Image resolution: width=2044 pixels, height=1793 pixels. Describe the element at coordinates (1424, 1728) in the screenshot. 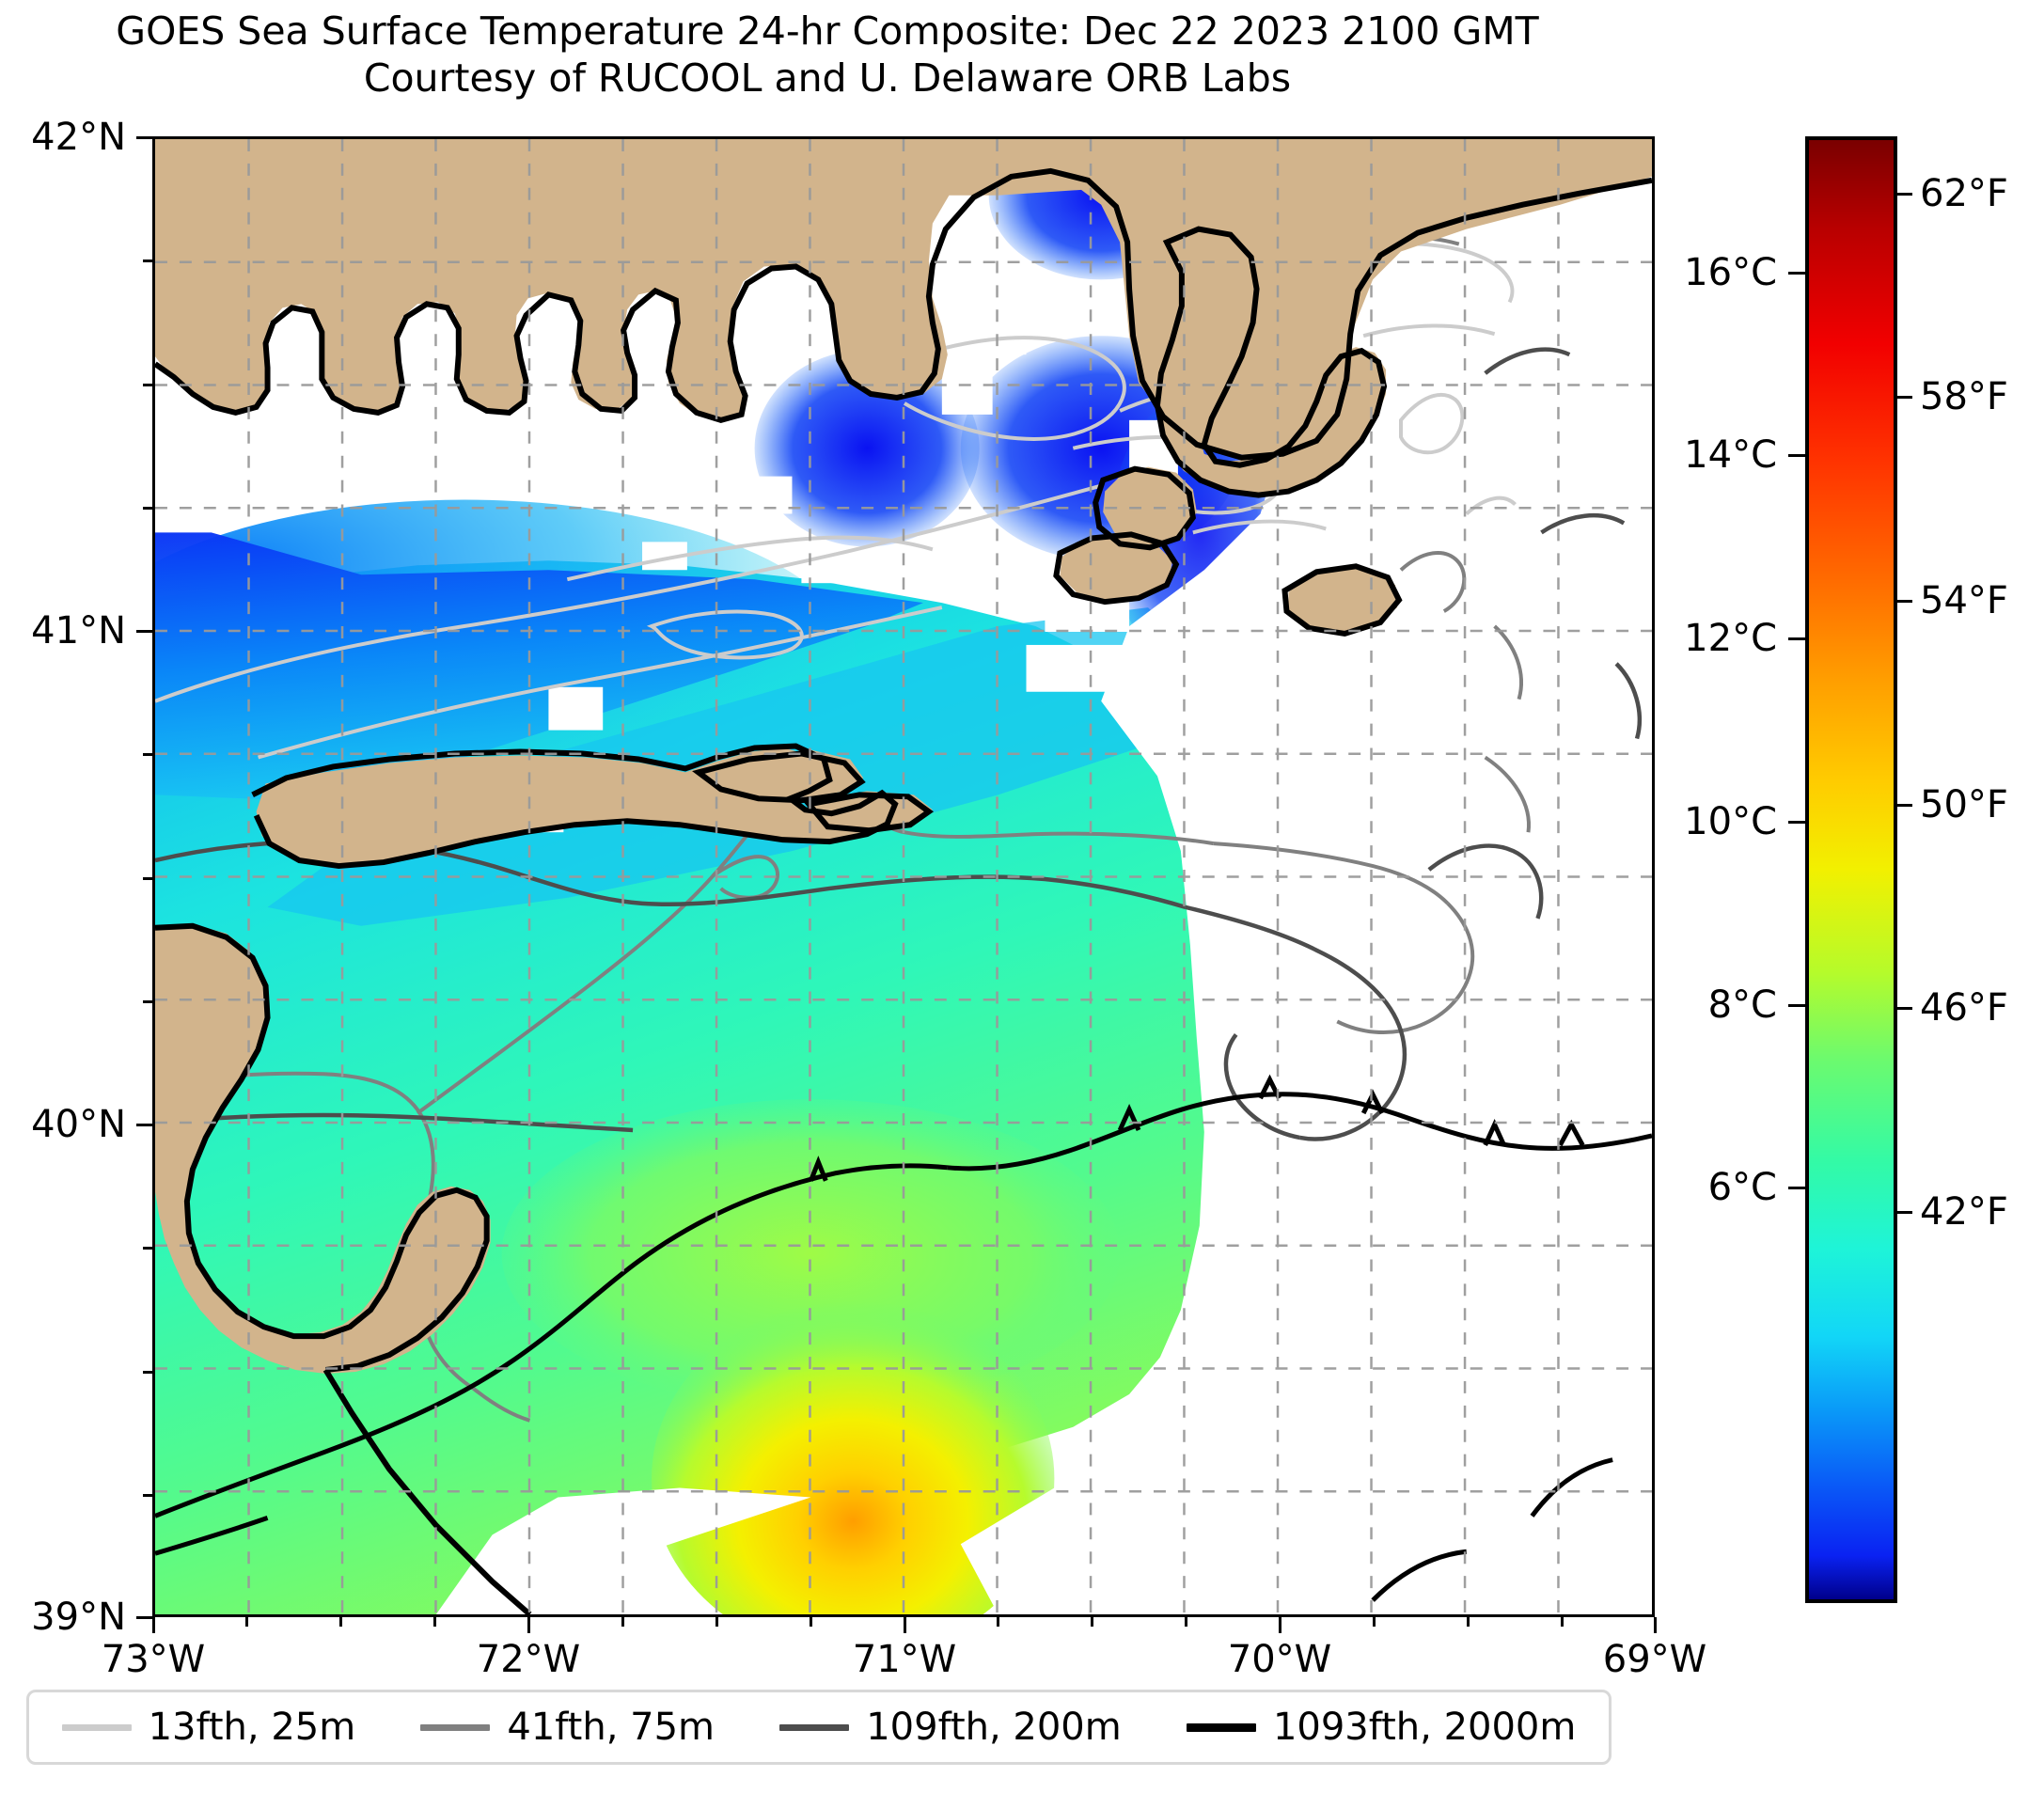

I see `legend-label-2000m: 1093fth, 2000m` at that location.